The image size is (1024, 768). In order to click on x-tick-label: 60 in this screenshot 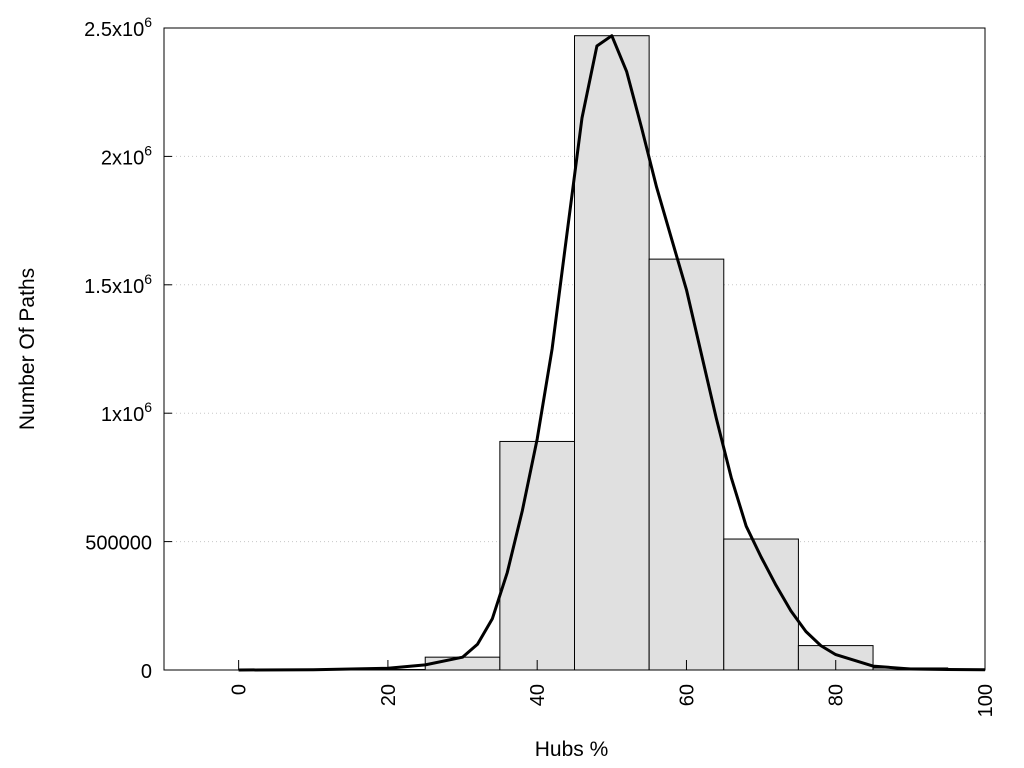, I will do `click(687, 695)`.